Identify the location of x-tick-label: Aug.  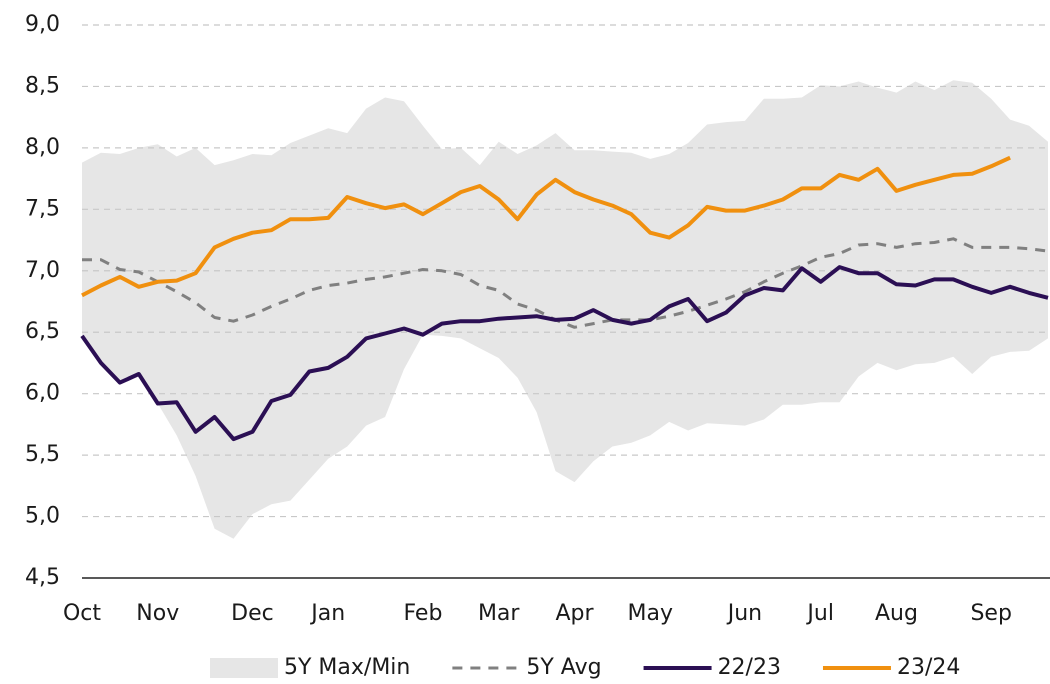
(896, 613).